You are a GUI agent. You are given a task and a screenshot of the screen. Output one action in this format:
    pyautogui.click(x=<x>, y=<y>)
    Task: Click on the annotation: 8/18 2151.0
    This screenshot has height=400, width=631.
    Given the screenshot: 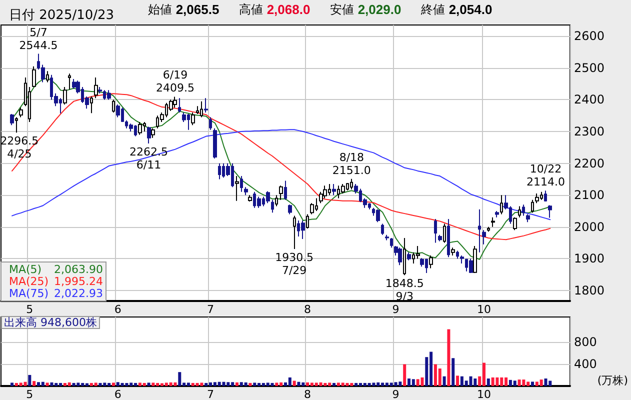 What is the action you would take?
    pyautogui.click(x=351, y=163)
    